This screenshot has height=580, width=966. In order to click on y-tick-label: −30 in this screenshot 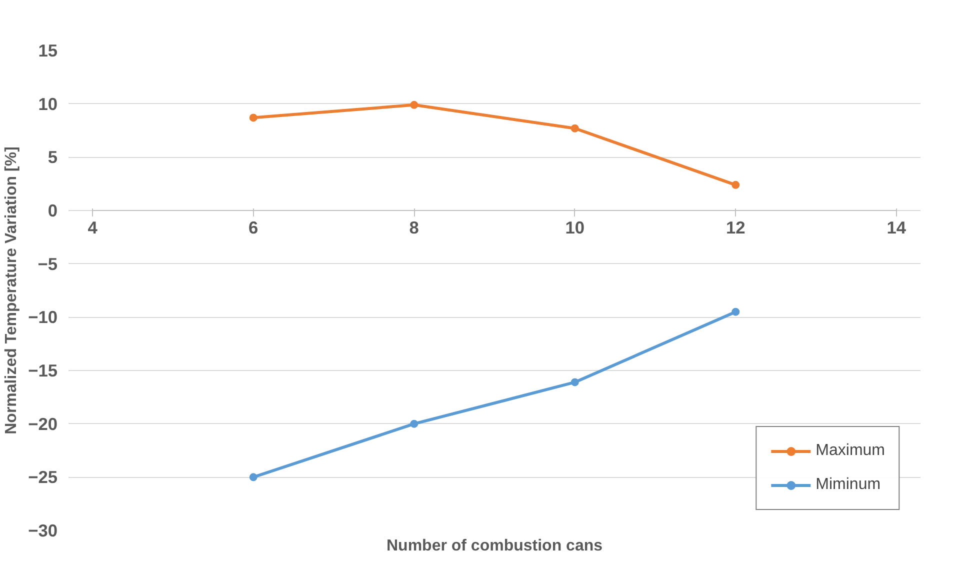, I will do `click(43, 530)`.